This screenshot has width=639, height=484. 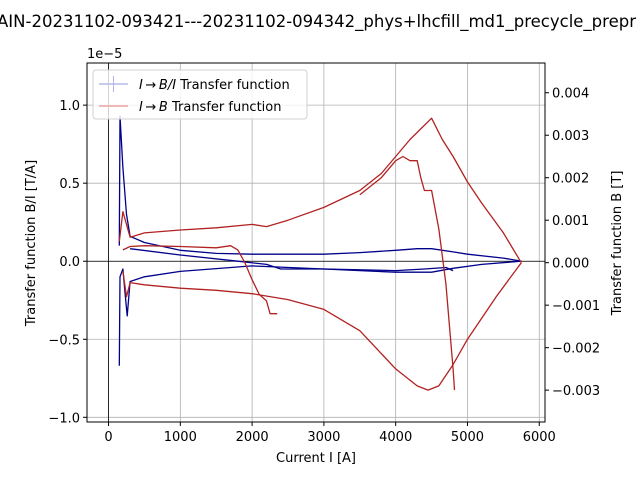 I want to click on x-tick-label: 1000, so click(x=180, y=437).